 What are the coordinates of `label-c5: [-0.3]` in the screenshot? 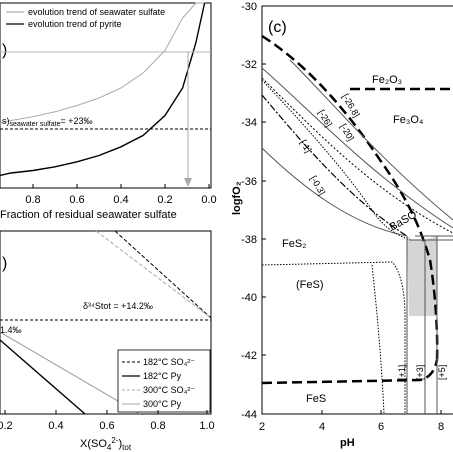 It's located at (317, 185).